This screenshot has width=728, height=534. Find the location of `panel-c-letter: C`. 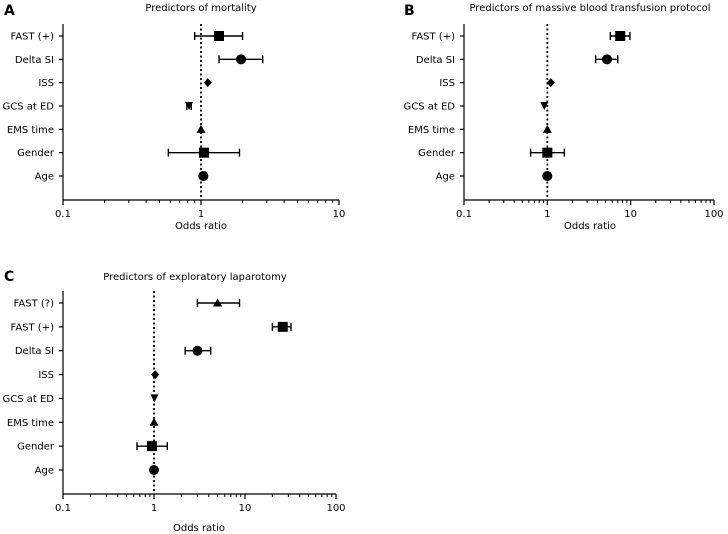

panel-c-letter: C is located at coordinates (9, 277).